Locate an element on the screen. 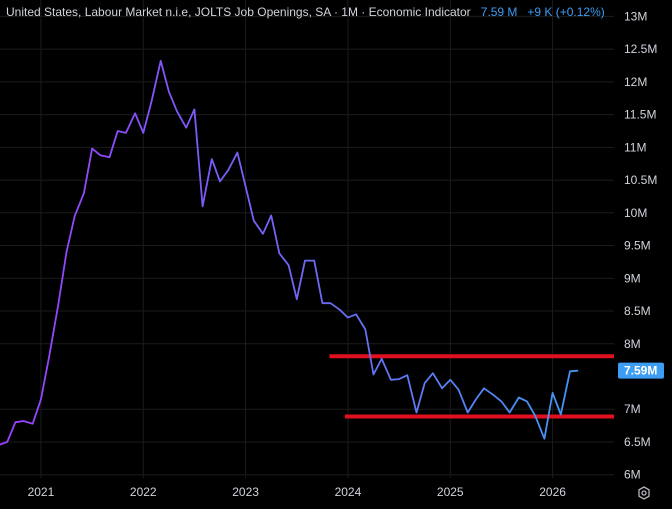 This screenshot has height=509, width=672. y-tick-label-13: 13M is located at coordinates (635, 16).